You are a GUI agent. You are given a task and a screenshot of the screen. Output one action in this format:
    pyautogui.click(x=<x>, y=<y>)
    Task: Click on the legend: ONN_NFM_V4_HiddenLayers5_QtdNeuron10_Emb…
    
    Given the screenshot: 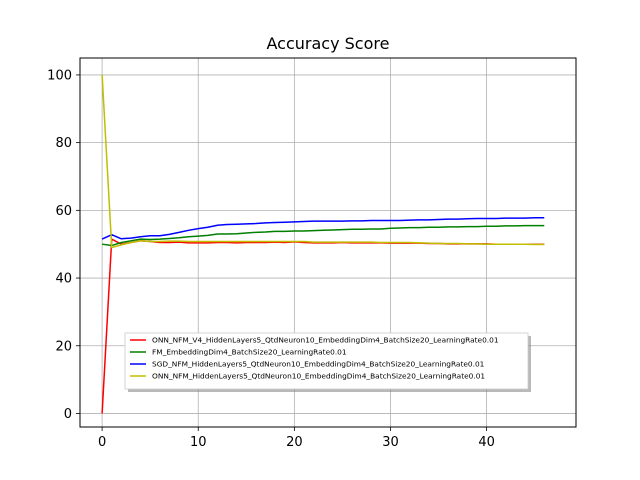 What is the action you would take?
    pyautogui.click(x=327, y=362)
    